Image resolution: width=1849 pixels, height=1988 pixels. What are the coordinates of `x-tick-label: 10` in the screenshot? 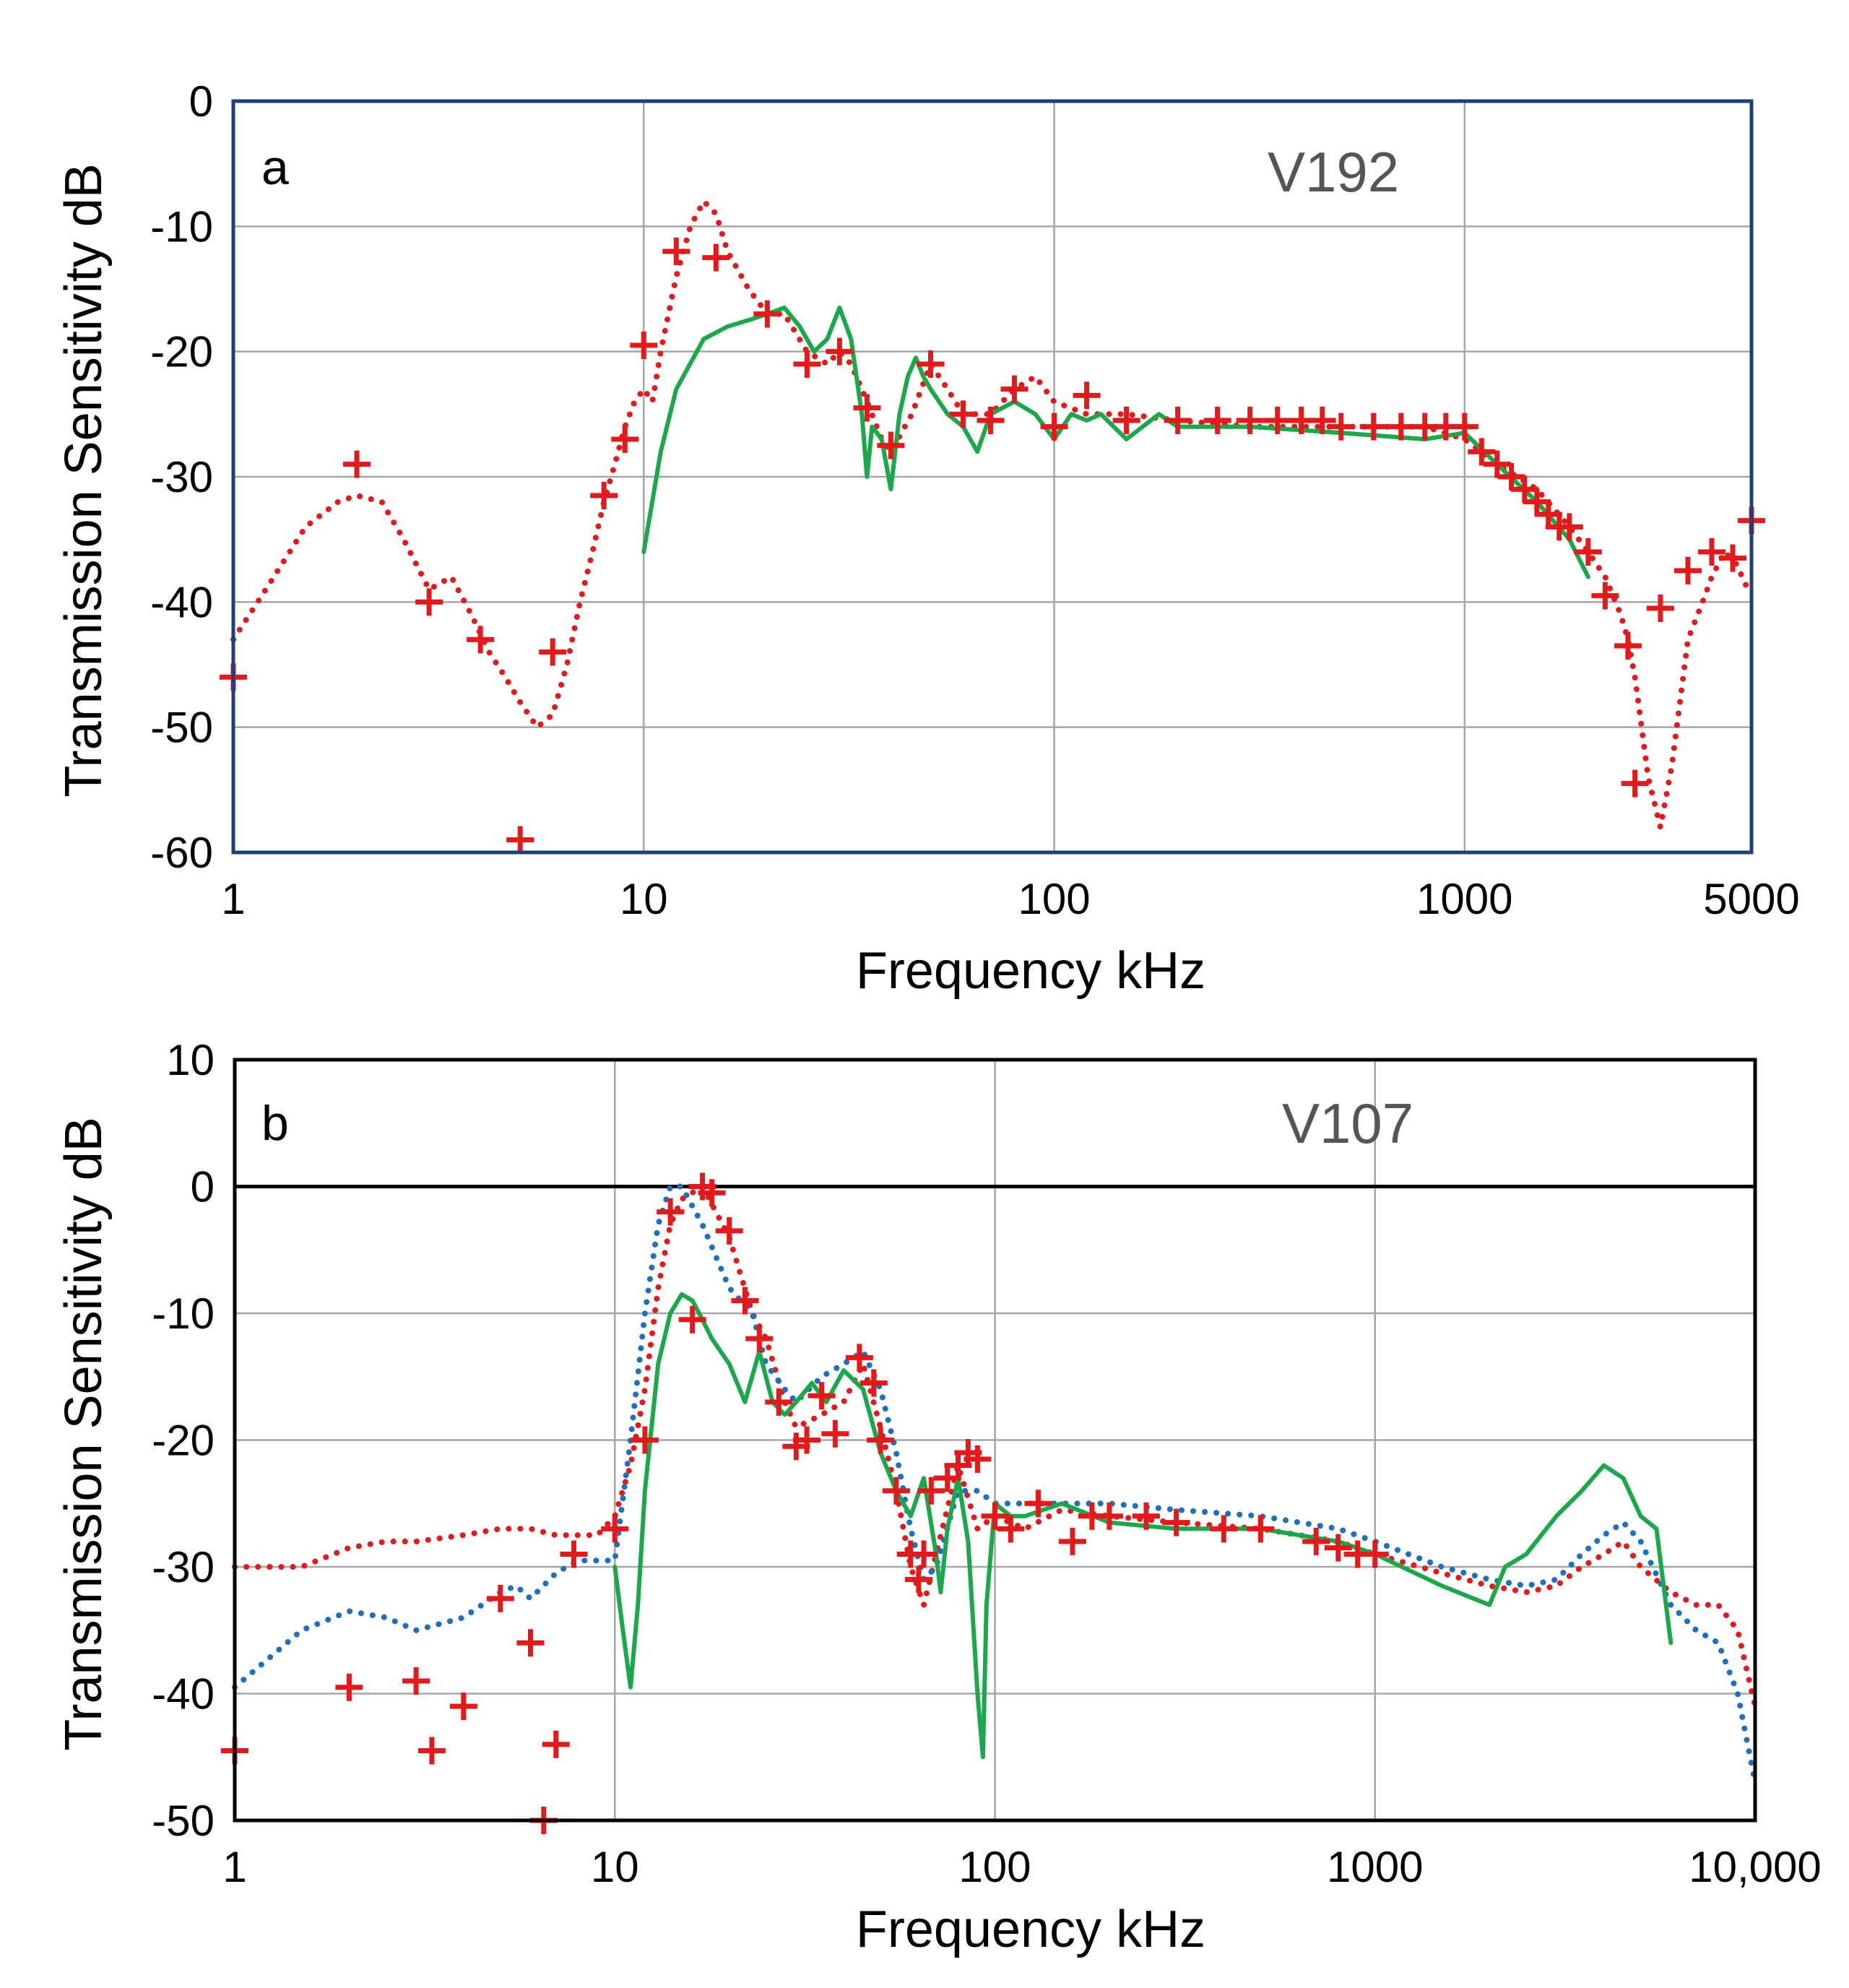 It's located at (644, 899).